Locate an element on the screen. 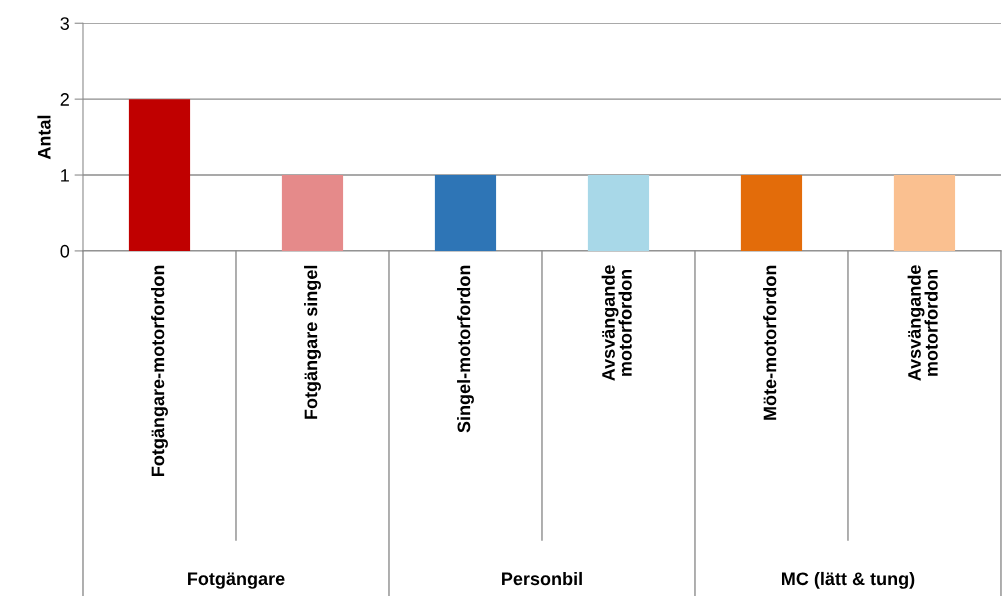 The image size is (1006, 596). x-tick-label: Fotgängare-motorfordon is located at coordinates (159, 370).